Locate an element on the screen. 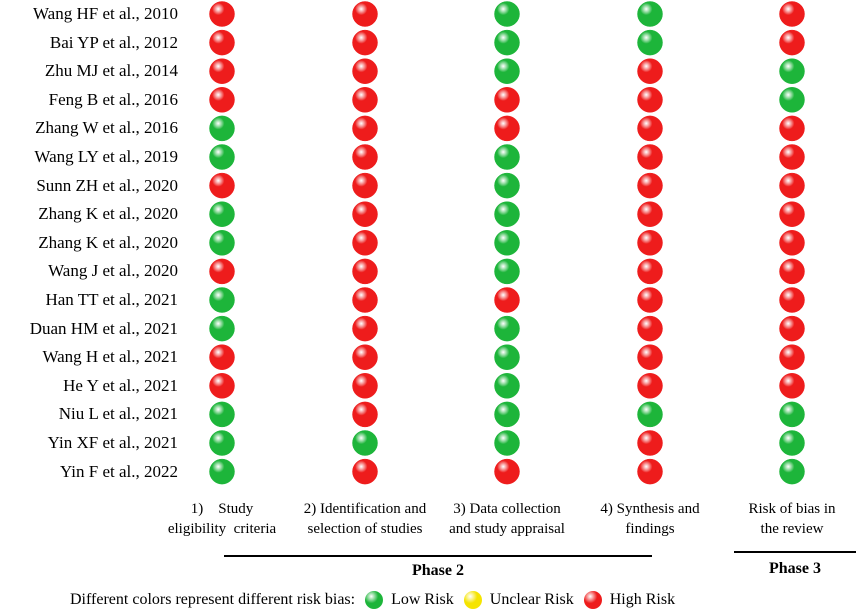 The width and height of the screenshot is (858, 616). column-label: 3) Data collection and study appraisal is located at coordinates (507, 519).